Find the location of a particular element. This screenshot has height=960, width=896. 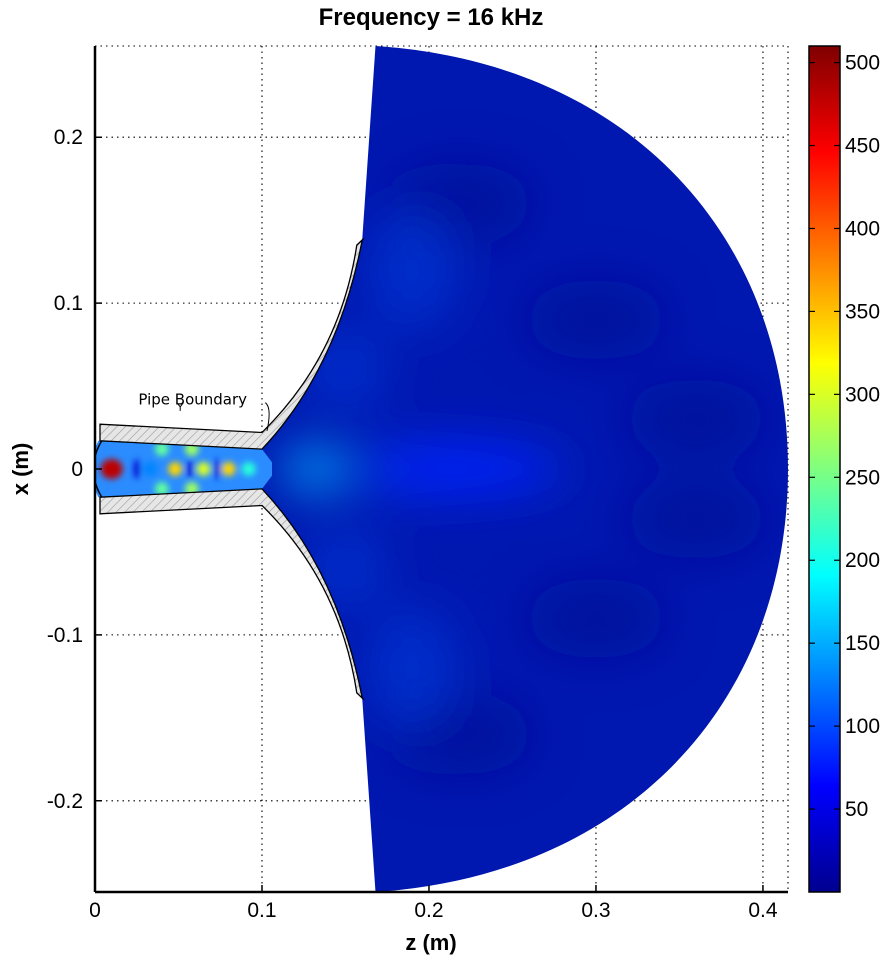

chart-title: Frequency = 16 kHz is located at coordinates (431, 17).